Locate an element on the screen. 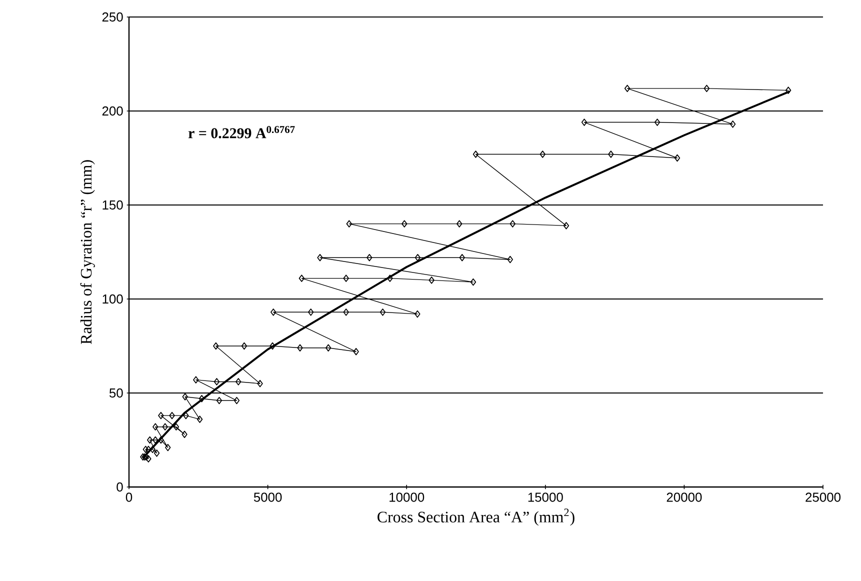  x-tick-label: 20000 is located at coordinates (684, 497).